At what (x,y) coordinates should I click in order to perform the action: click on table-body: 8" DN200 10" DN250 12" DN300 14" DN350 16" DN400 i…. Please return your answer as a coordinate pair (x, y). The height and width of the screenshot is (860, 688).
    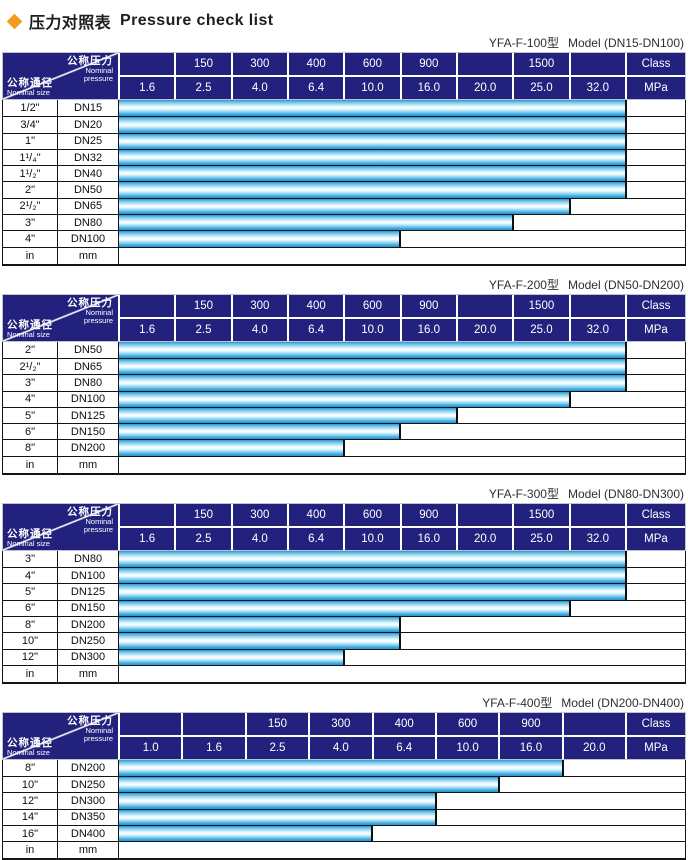
    Looking at the image, I should click on (344, 809).